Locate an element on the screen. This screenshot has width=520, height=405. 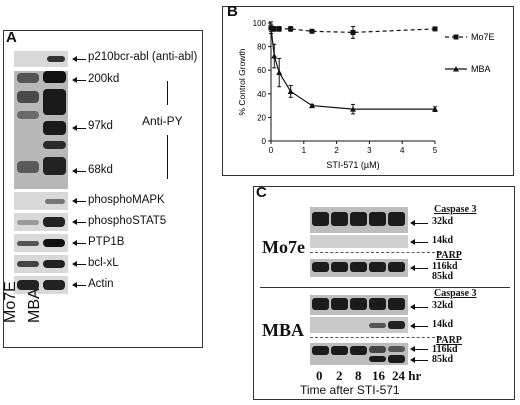
lane-label-mo7e: Mo7E is located at coordinates (10, 302).